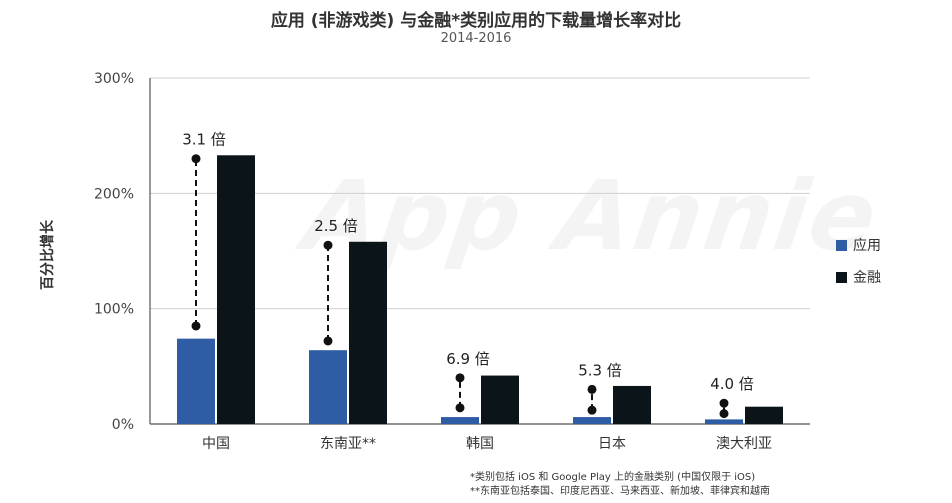  Describe the element at coordinates (744, 444) in the screenshot. I see `x-tick-label: 澳大利亚` at that location.